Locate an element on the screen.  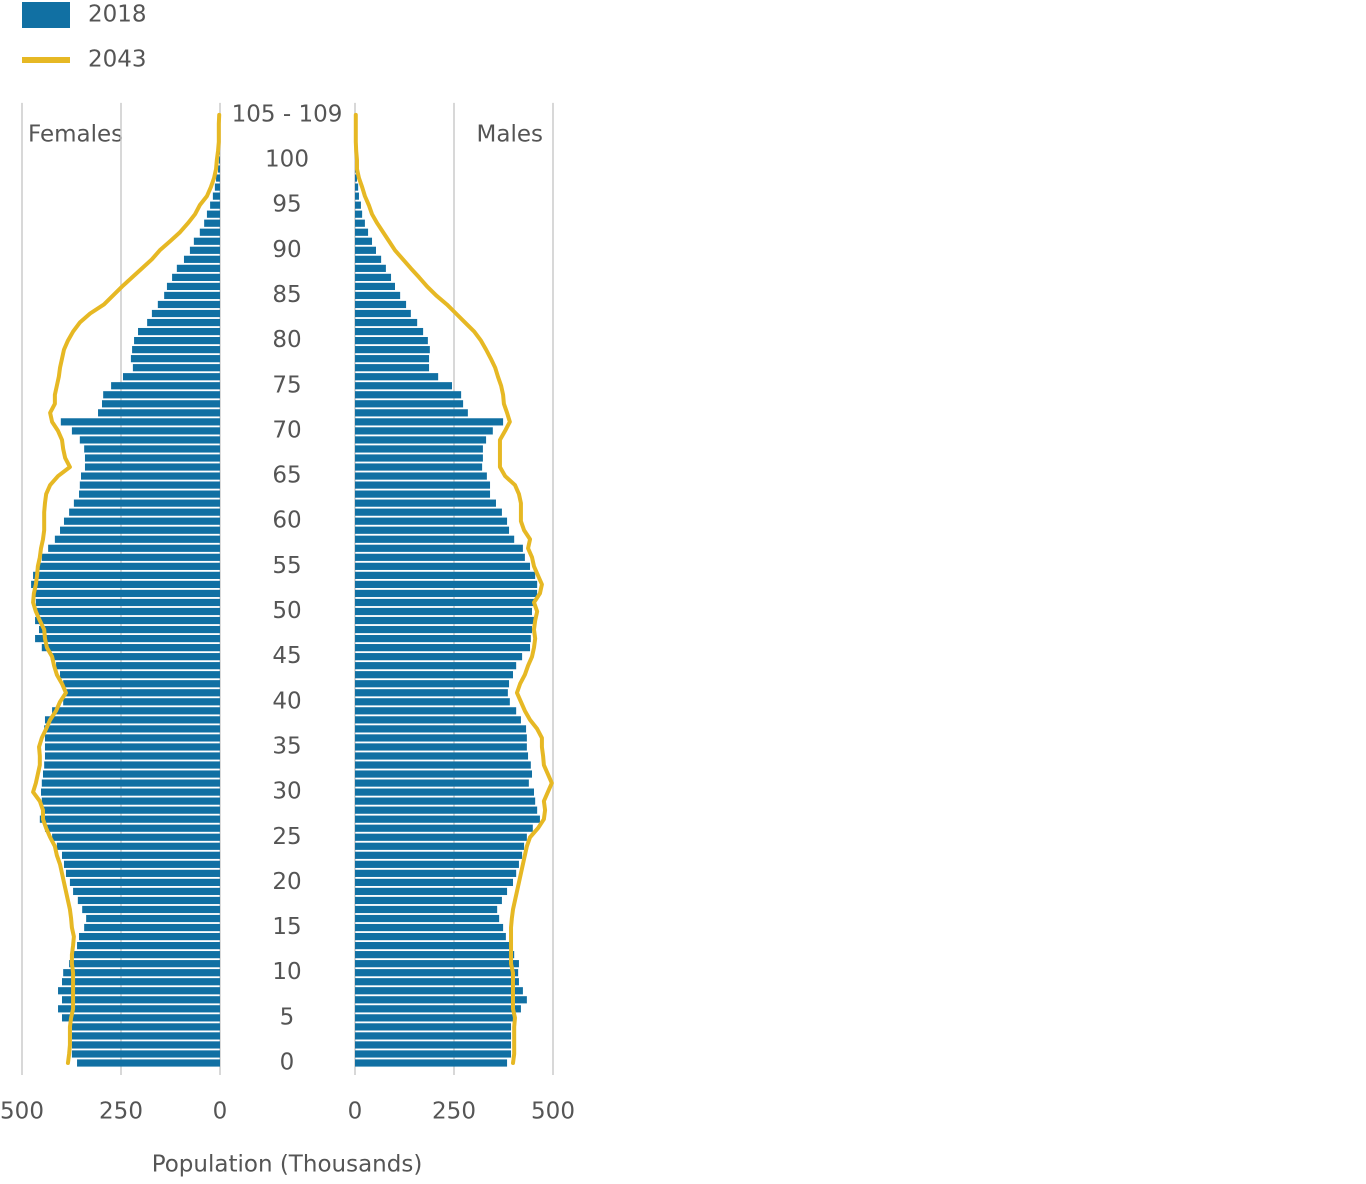
y-tick-label: 15 is located at coordinates (286, 927).